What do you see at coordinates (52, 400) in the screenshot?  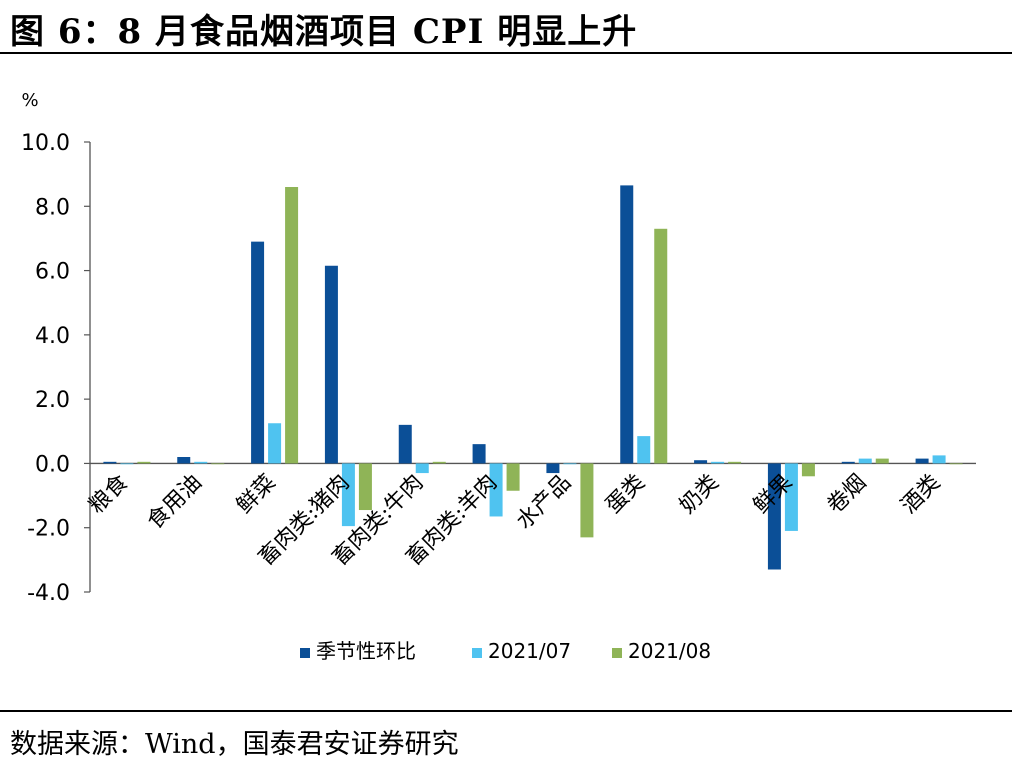 I see `y-tick-label: 2.0` at bounding box center [52, 400].